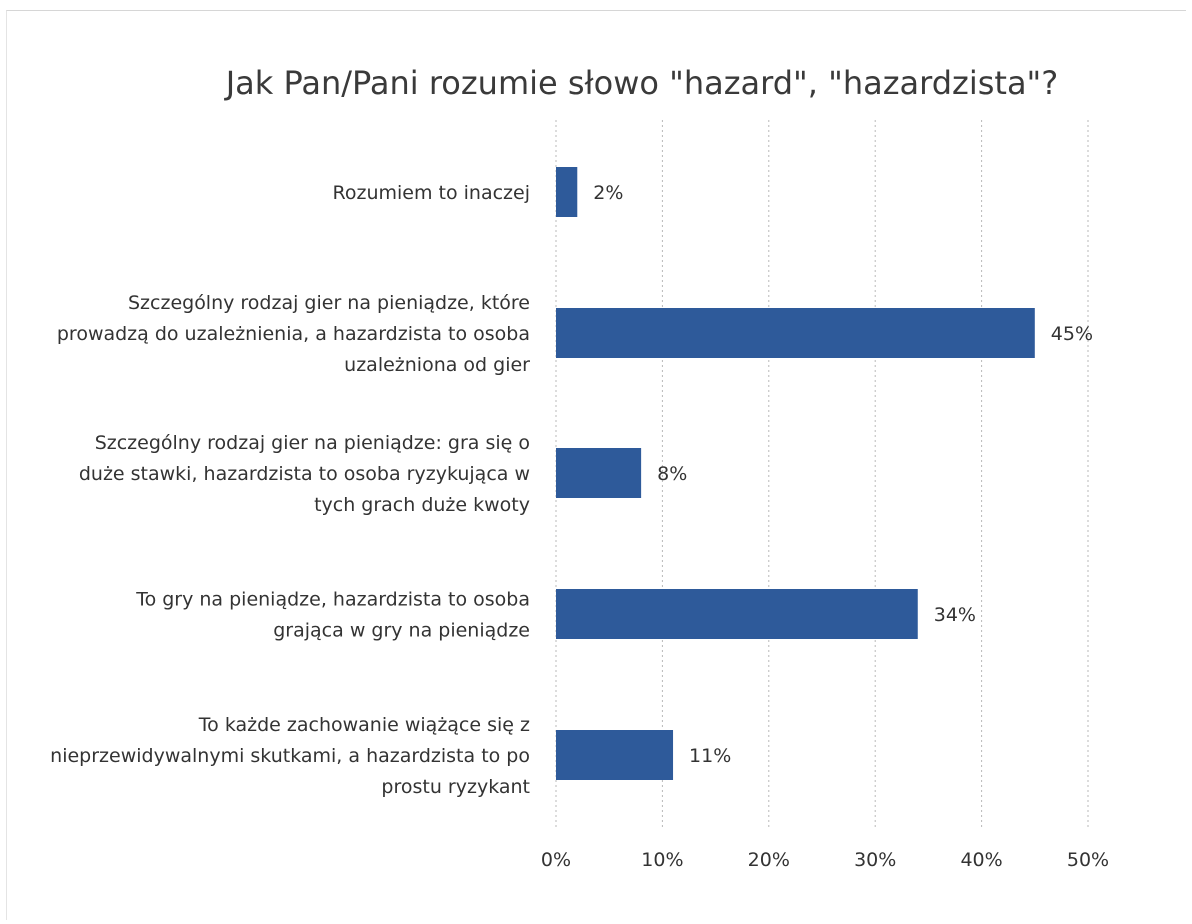 Image resolution: width=1192 pixels, height=924 pixels. I want to click on category-label-line: Rozumiem to inaczej, so click(431, 193).